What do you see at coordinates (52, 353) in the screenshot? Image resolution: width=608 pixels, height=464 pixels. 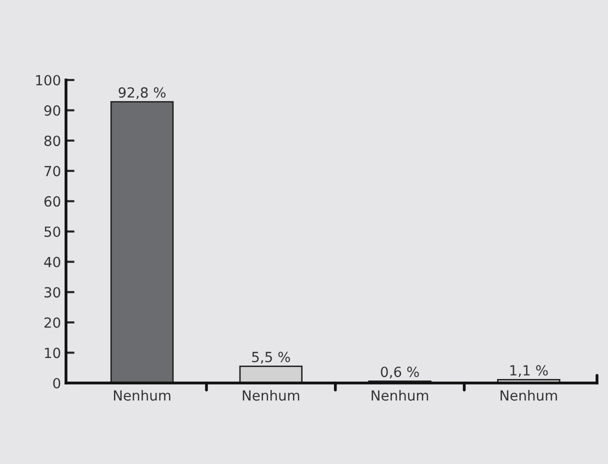 I see `y-tick-label: 10` at bounding box center [52, 353].